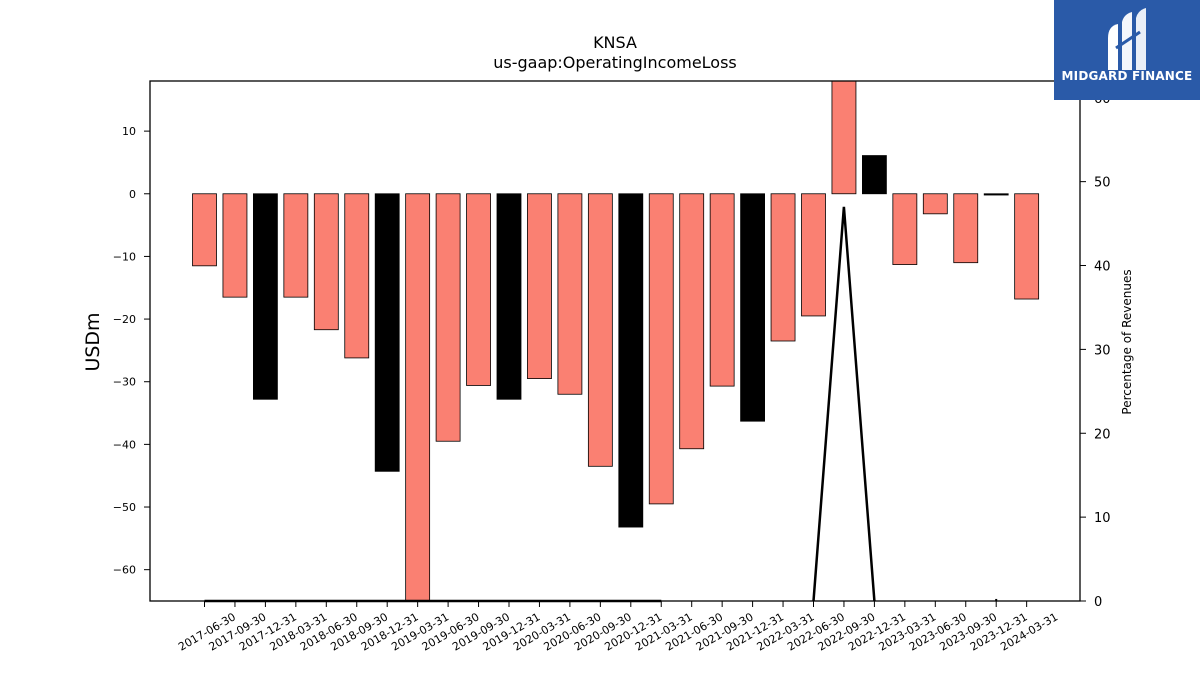 The height and width of the screenshot is (675, 1200). I want to click on y2-tick-label: 30, so click(1102, 350).